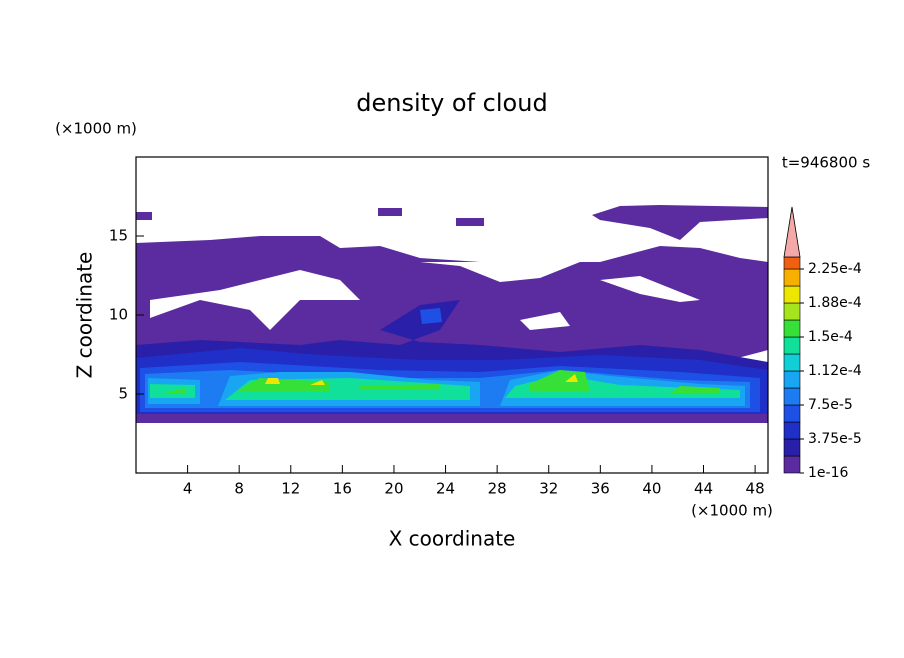 The image size is (904, 658). Describe the element at coordinates (835, 303) in the screenshot. I see `colorbar-tick-label: 1.88e-4` at that location.